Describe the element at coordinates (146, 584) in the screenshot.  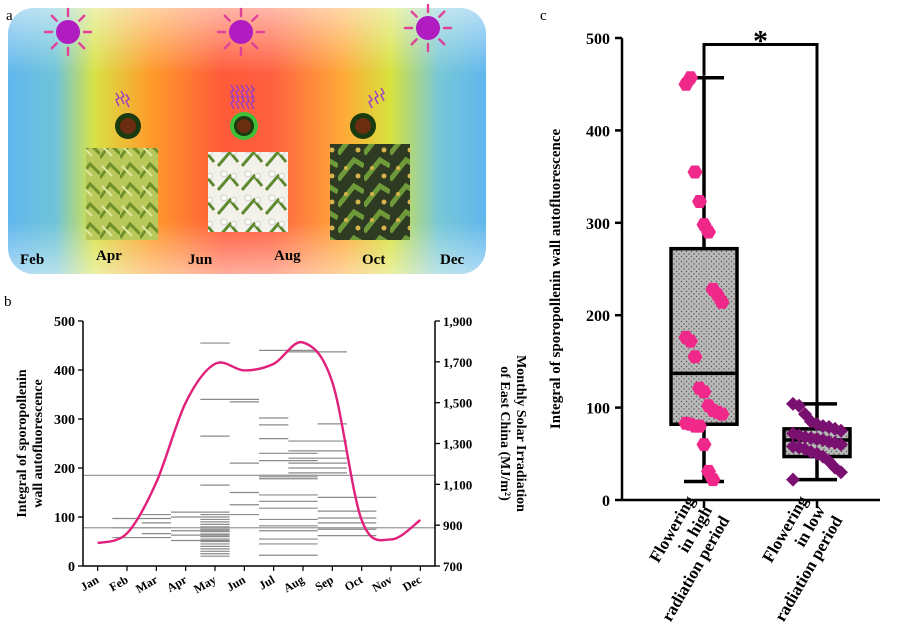
I see `x-tick-label: Mar` at that location.